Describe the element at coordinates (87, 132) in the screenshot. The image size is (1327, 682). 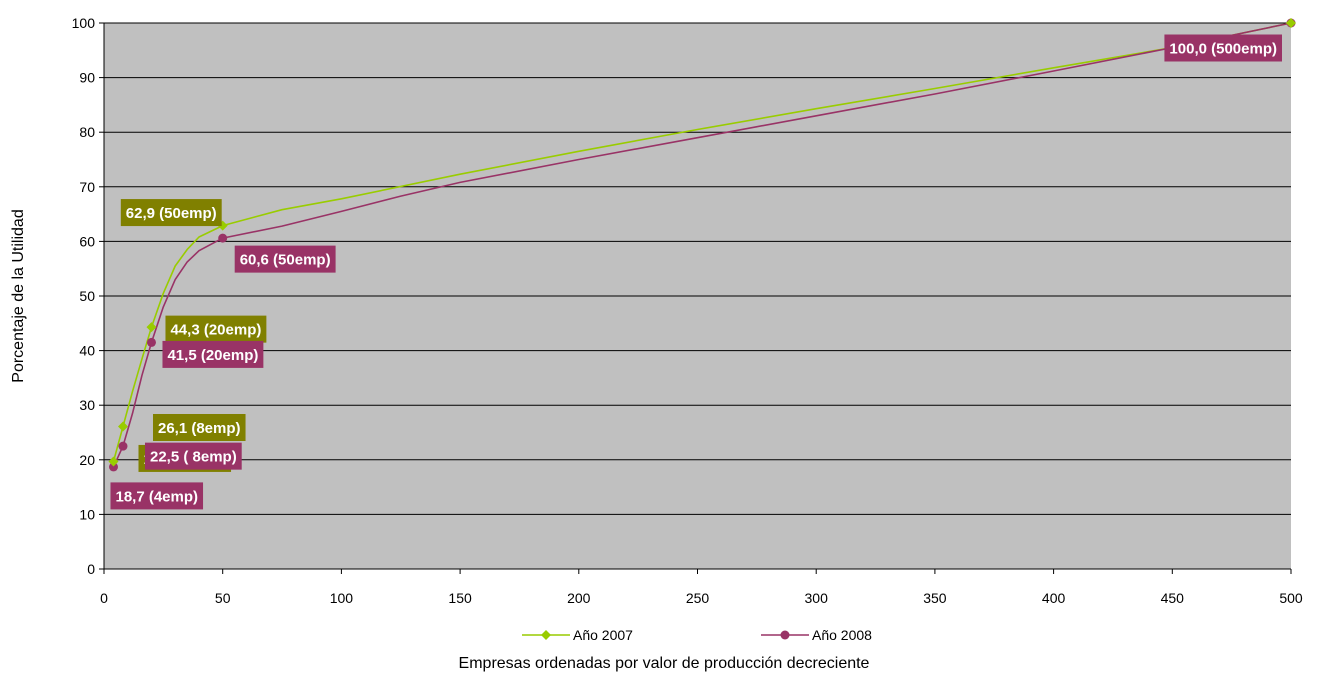
I see `y-tick-label: 80` at that location.